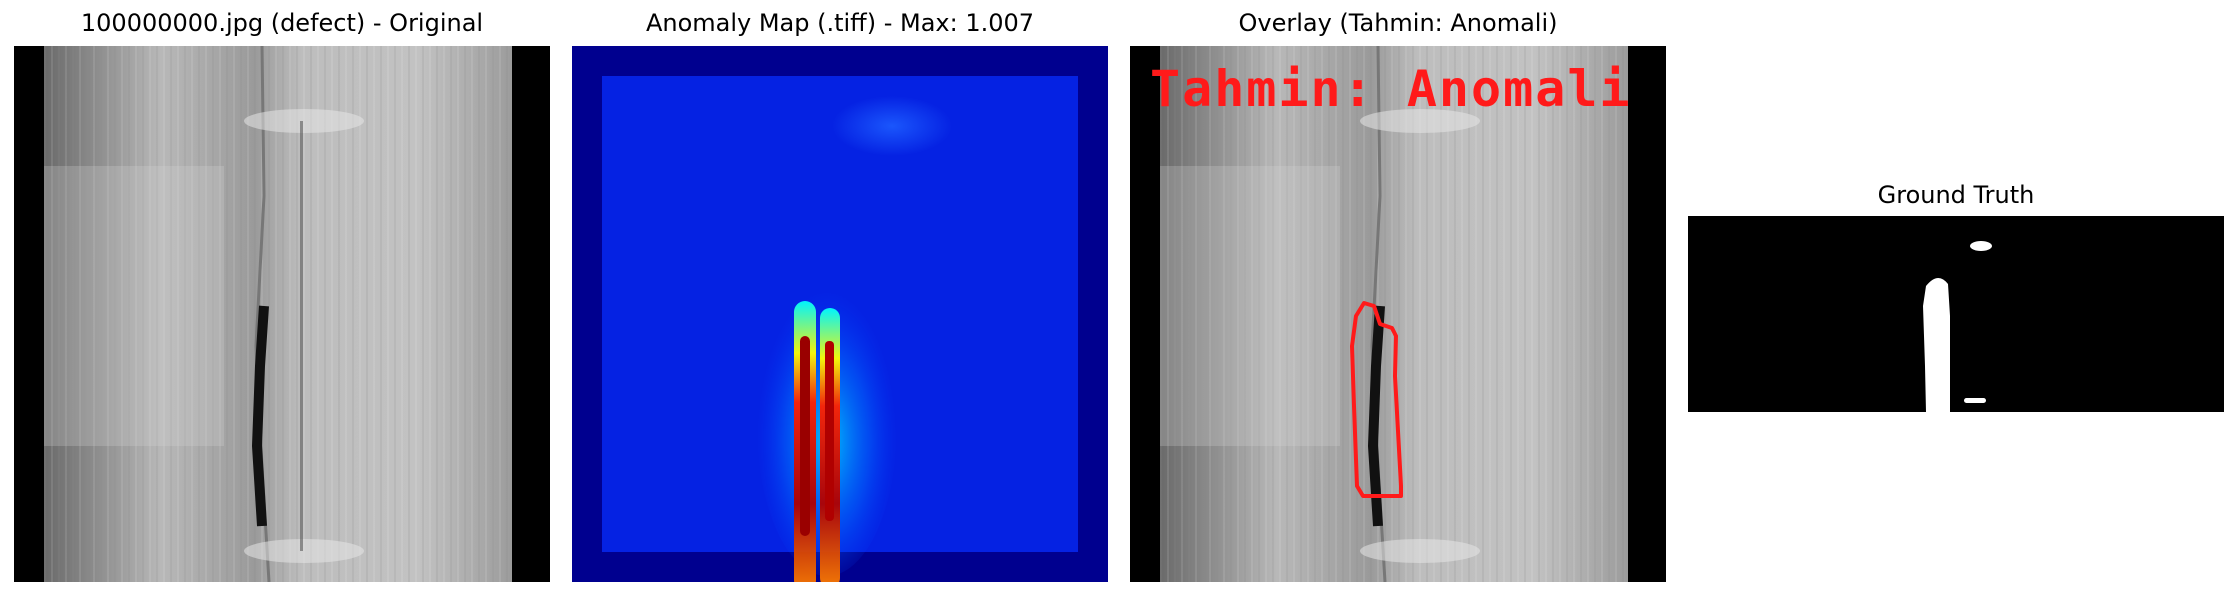  Describe the element at coordinates (840, 23) in the screenshot. I see `panel-title-anomaly-map: Anomaly Map (.tiff) - Max: 1.007` at that location.